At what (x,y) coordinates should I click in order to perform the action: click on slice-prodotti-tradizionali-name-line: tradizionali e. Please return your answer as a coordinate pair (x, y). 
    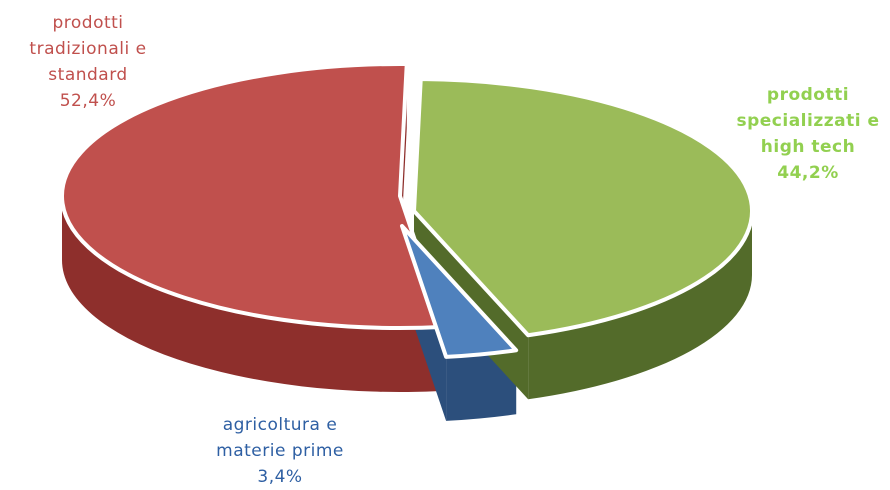
    Looking at the image, I should click on (87, 49).